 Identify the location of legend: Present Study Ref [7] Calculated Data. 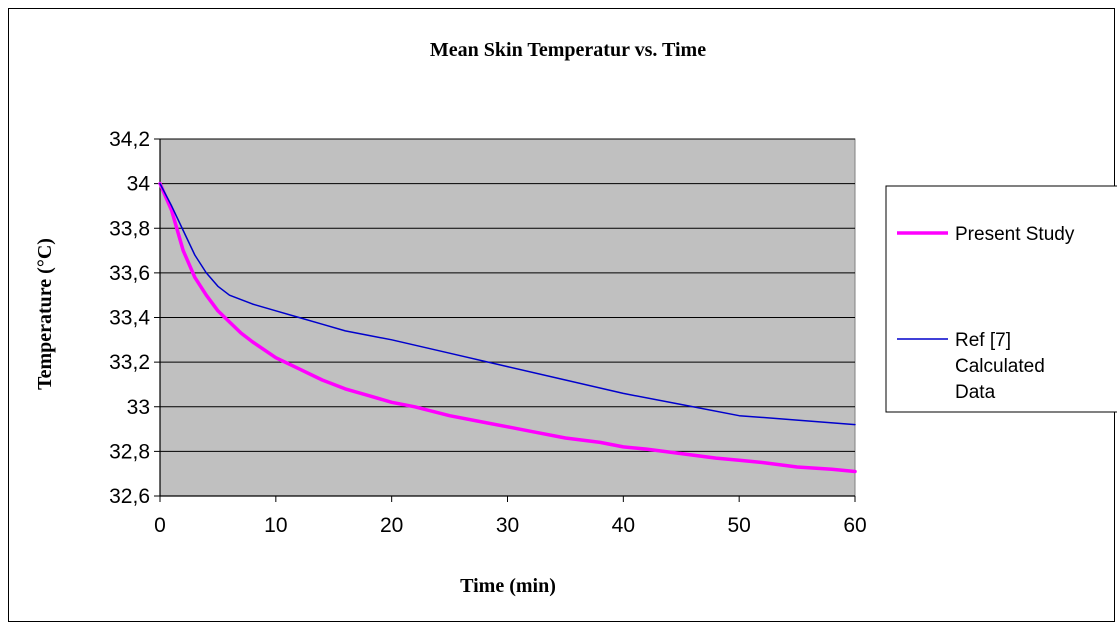
(1001, 299).